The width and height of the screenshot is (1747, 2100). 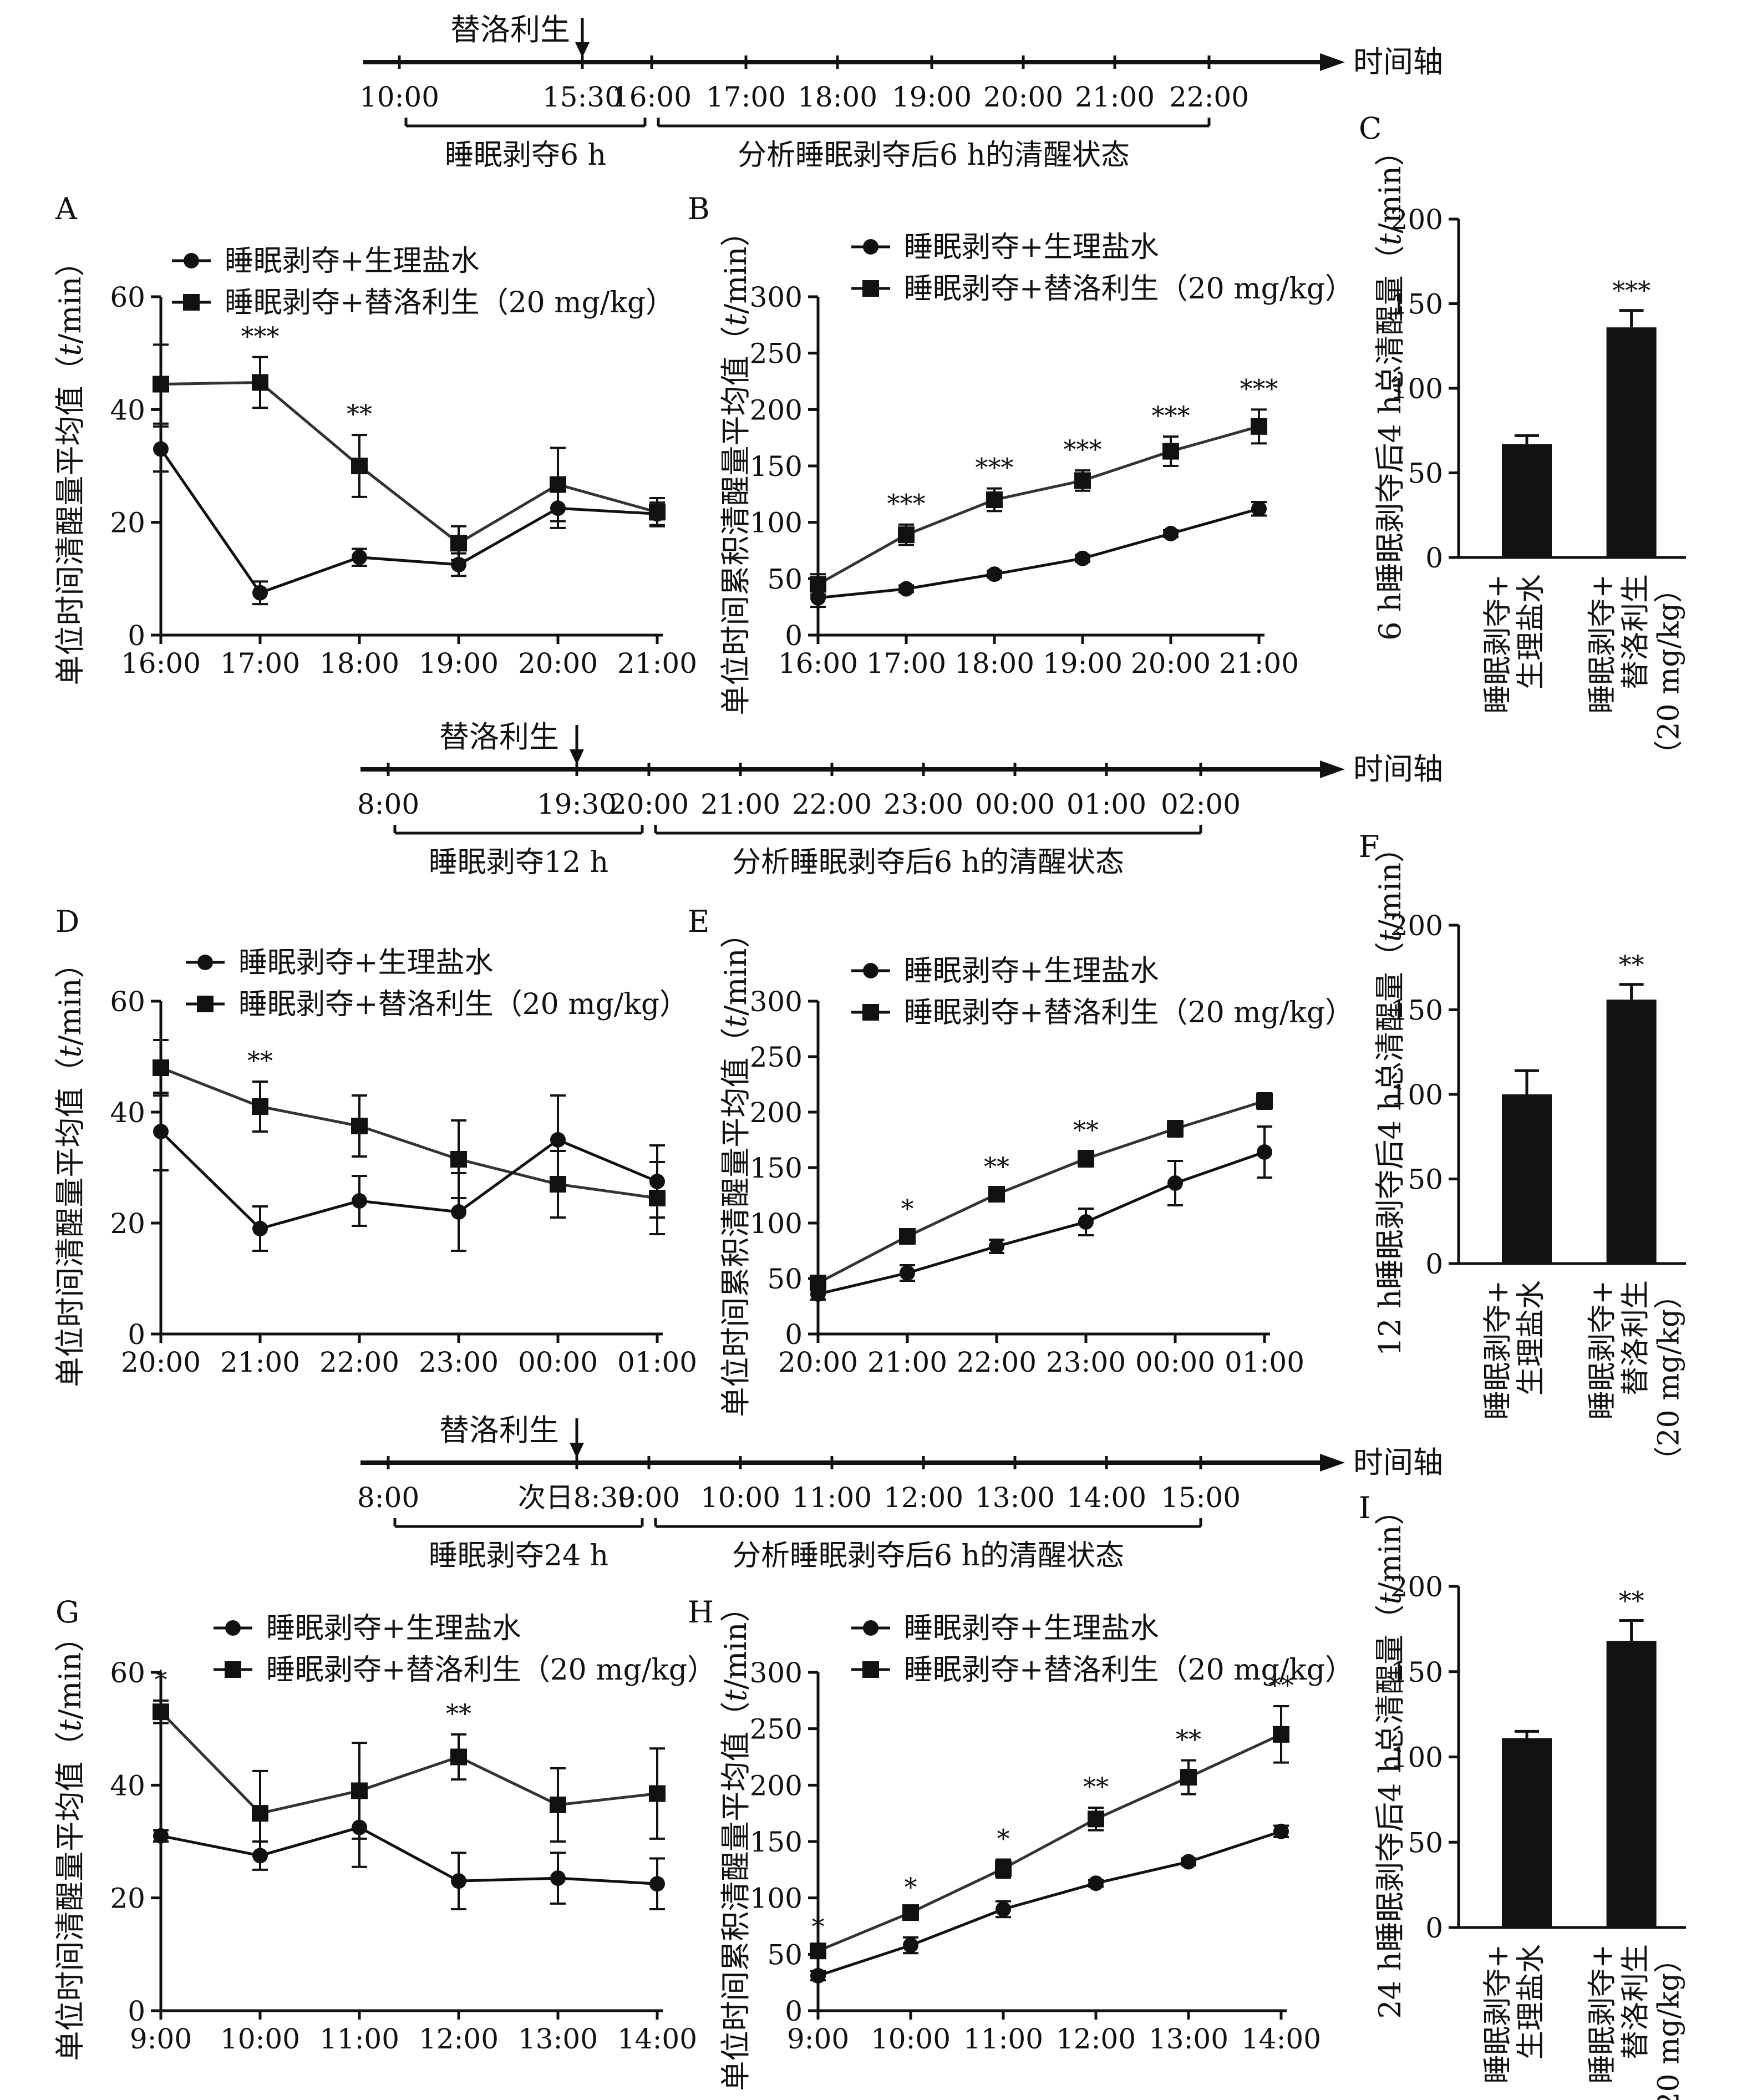 I want to click on x-tick-label: 20:00, so click(x=1171, y=663).